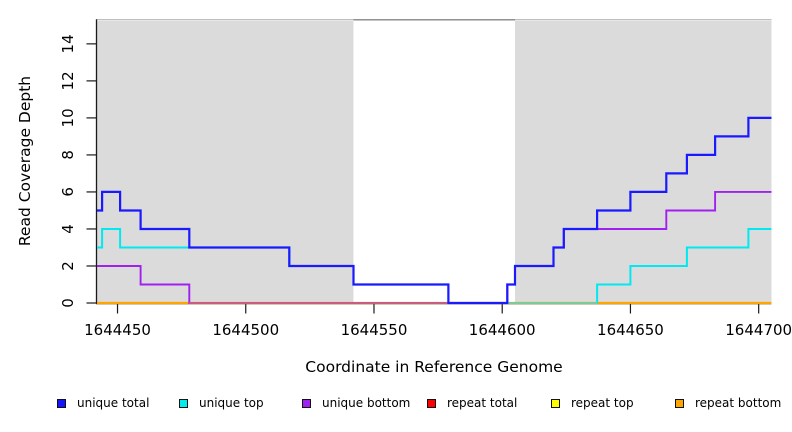  I want to click on x-tick-label: 1644550, so click(374, 330).